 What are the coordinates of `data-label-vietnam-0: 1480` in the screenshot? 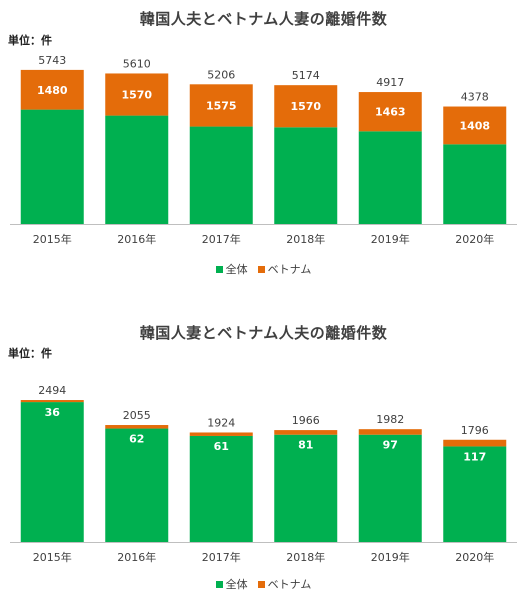 It's located at (52, 90).